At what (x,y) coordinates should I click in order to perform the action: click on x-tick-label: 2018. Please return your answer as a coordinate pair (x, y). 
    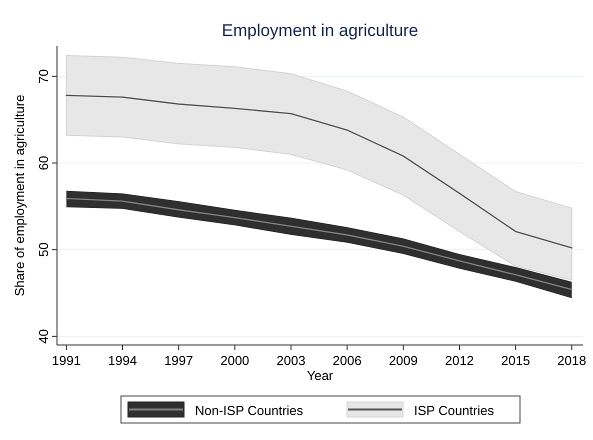
    Looking at the image, I should click on (571, 360).